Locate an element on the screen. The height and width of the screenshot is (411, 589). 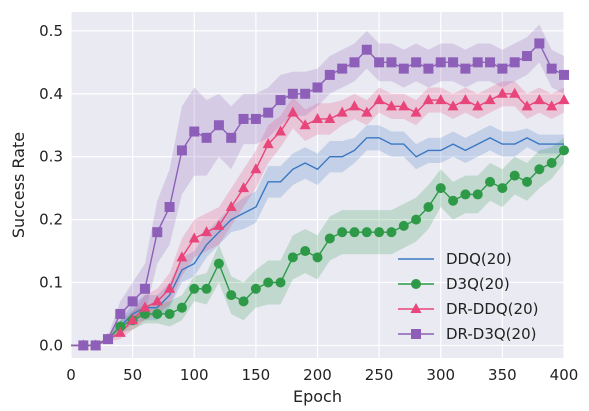
x-tick-label: 300 is located at coordinates (440, 375).